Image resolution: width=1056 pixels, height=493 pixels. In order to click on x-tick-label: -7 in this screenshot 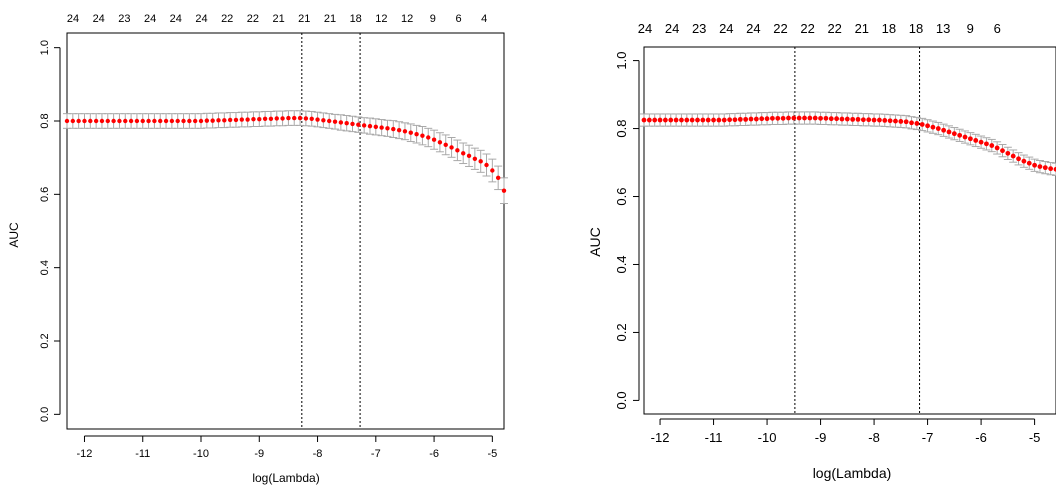, I will do `click(376, 454)`.